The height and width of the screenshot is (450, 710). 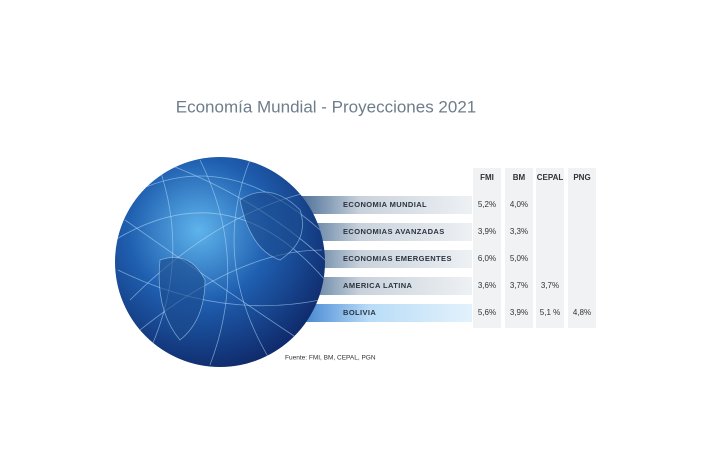 I want to click on column-header: CEPAL, so click(x=550, y=177).